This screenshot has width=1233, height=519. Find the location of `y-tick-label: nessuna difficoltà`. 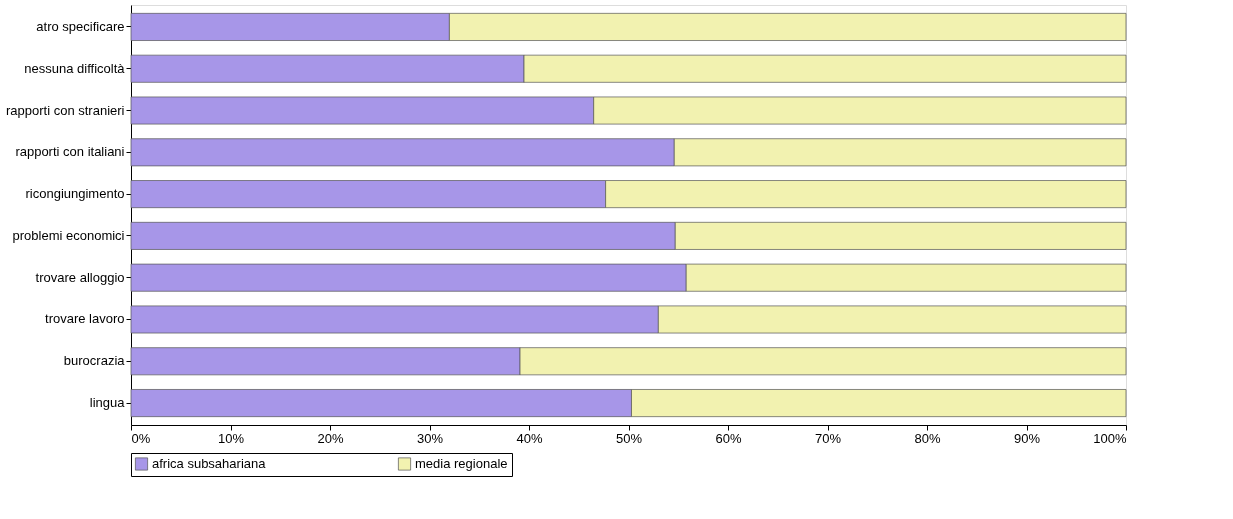

y-tick-label: nessuna difficoltà is located at coordinates (75, 68).